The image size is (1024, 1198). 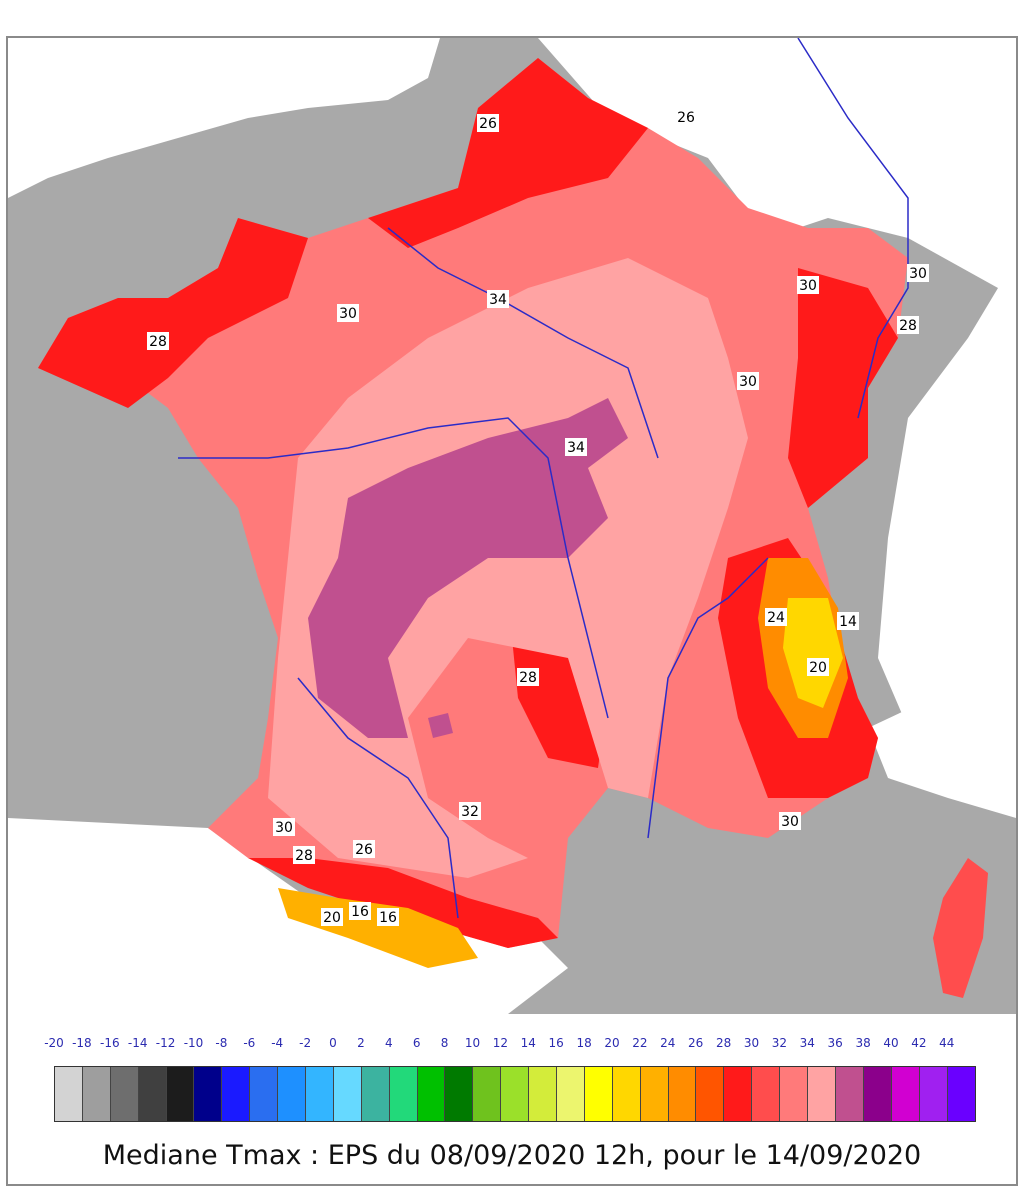 I want to click on legend-tick-label: 22, so click(x=640, y=1043).